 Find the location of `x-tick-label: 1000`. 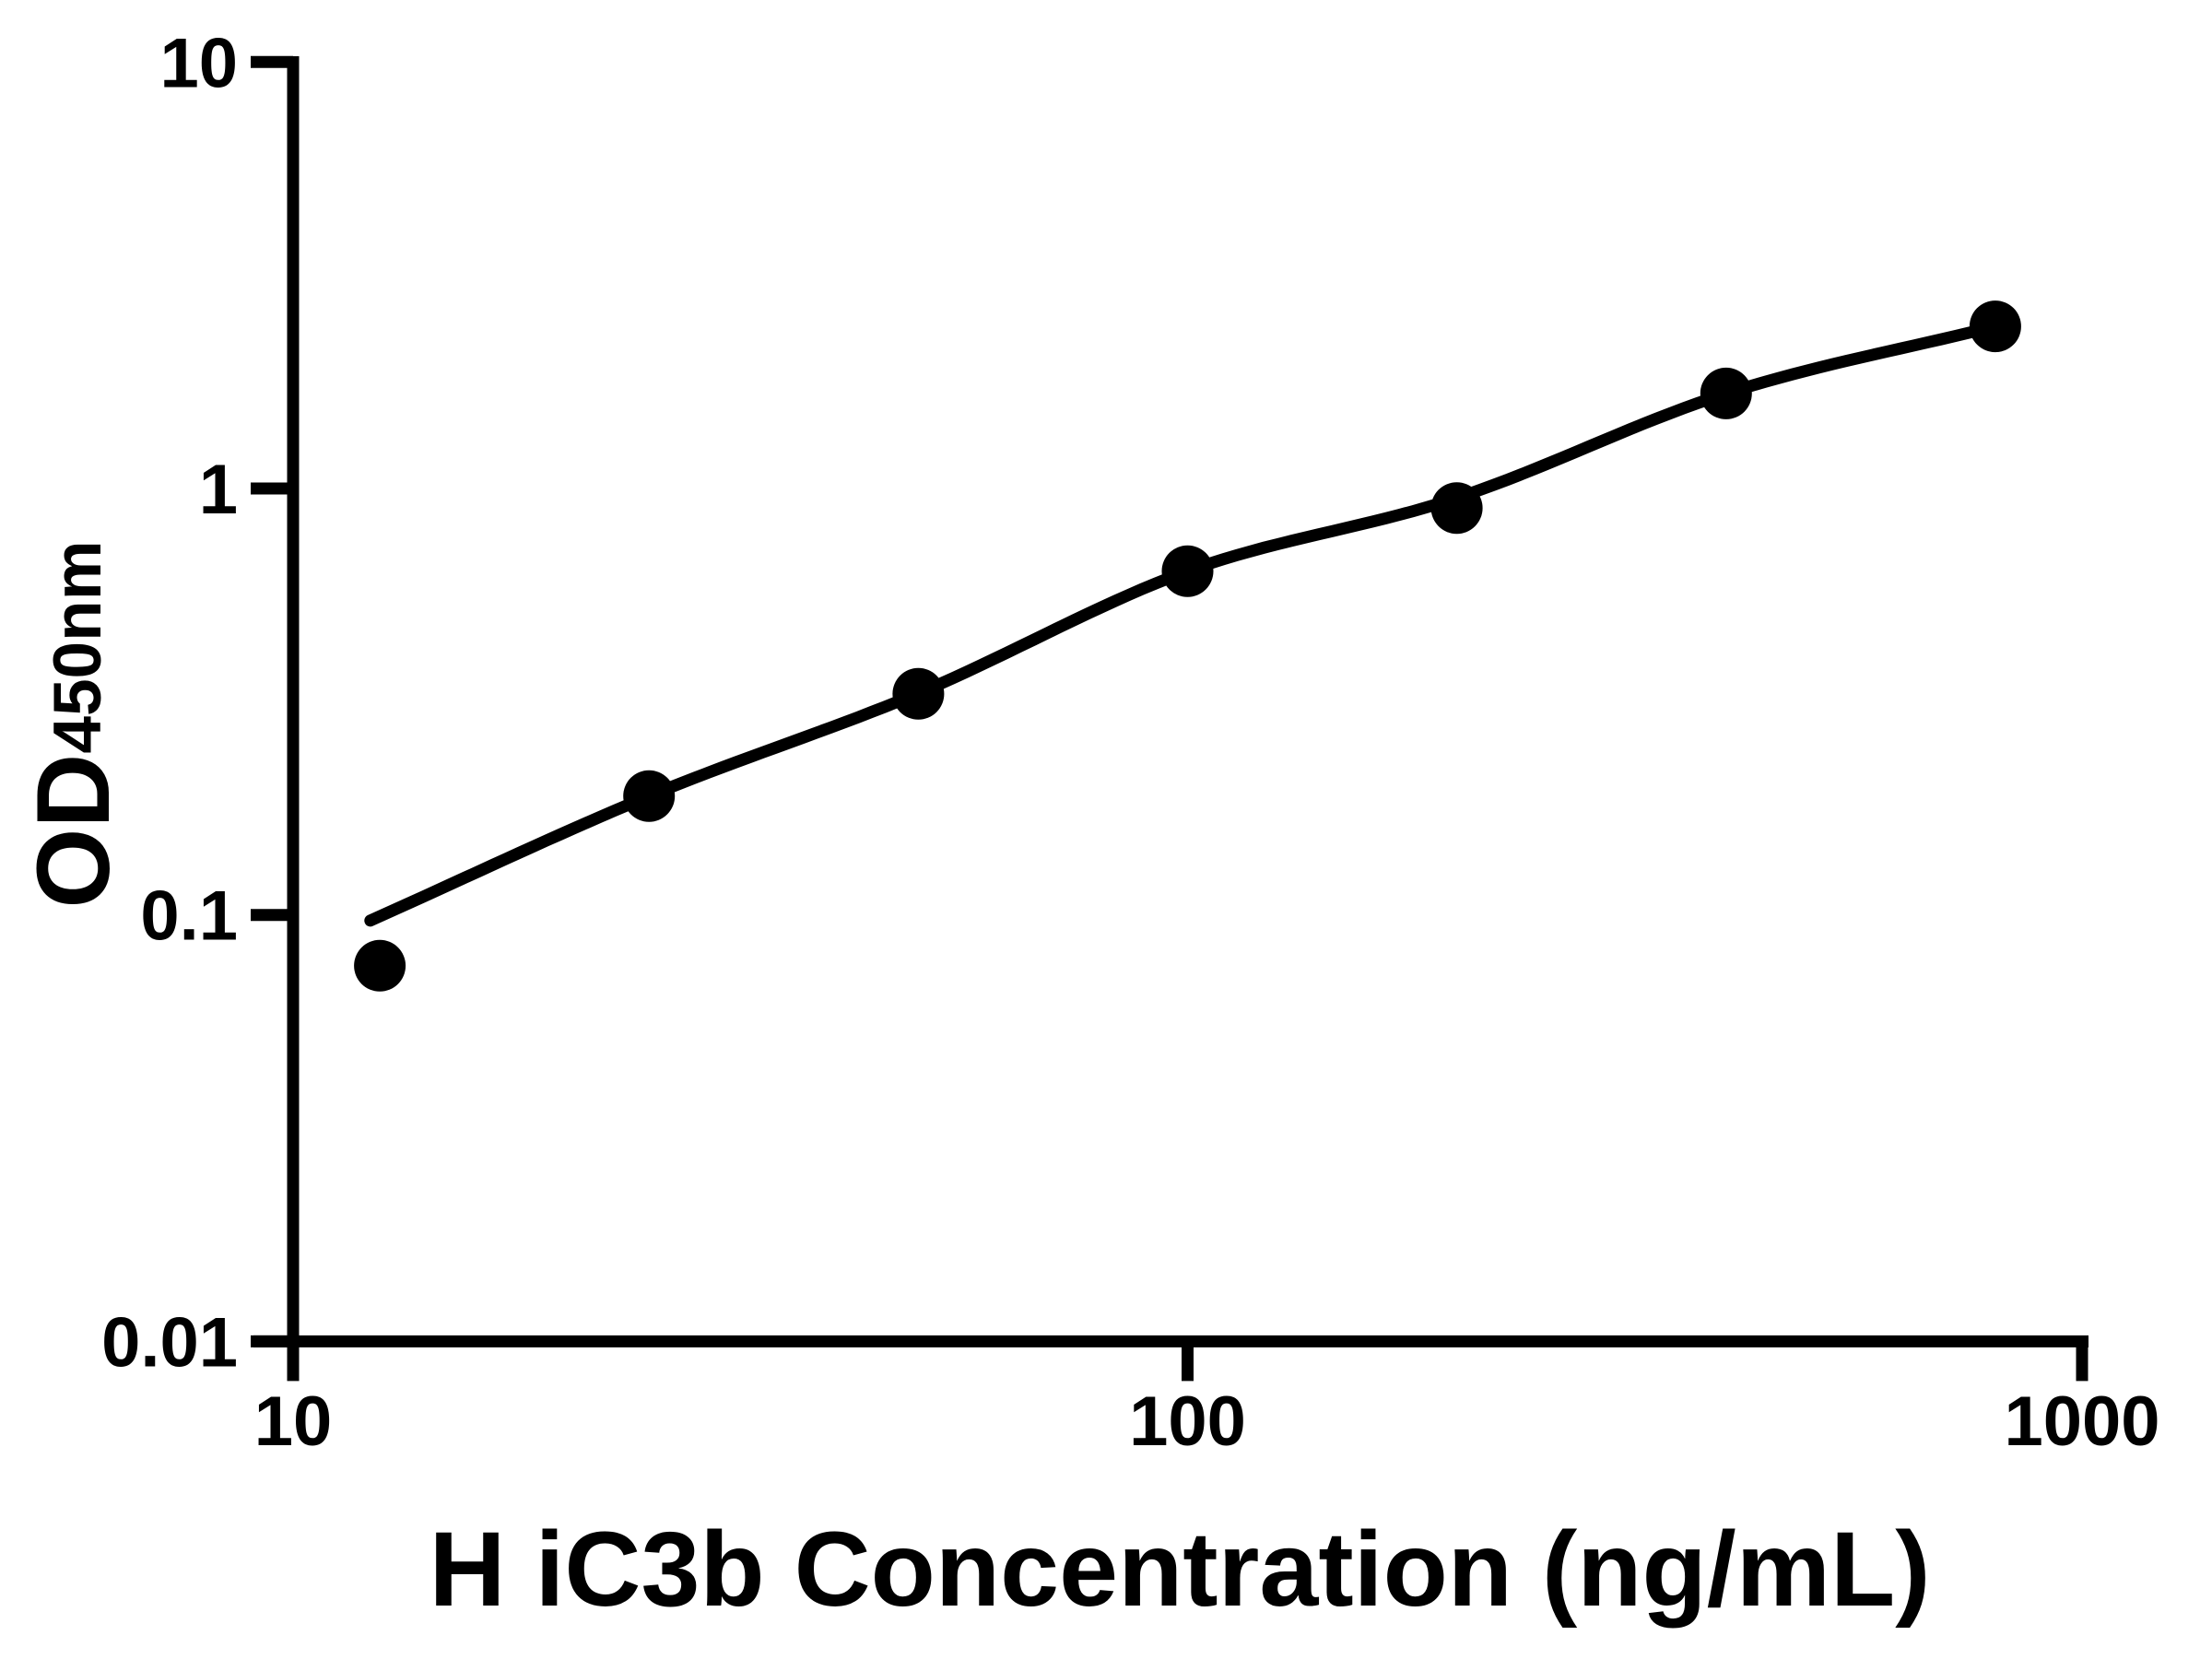

x-tick-label: 1000 is located at coordinates (2081, 1421).